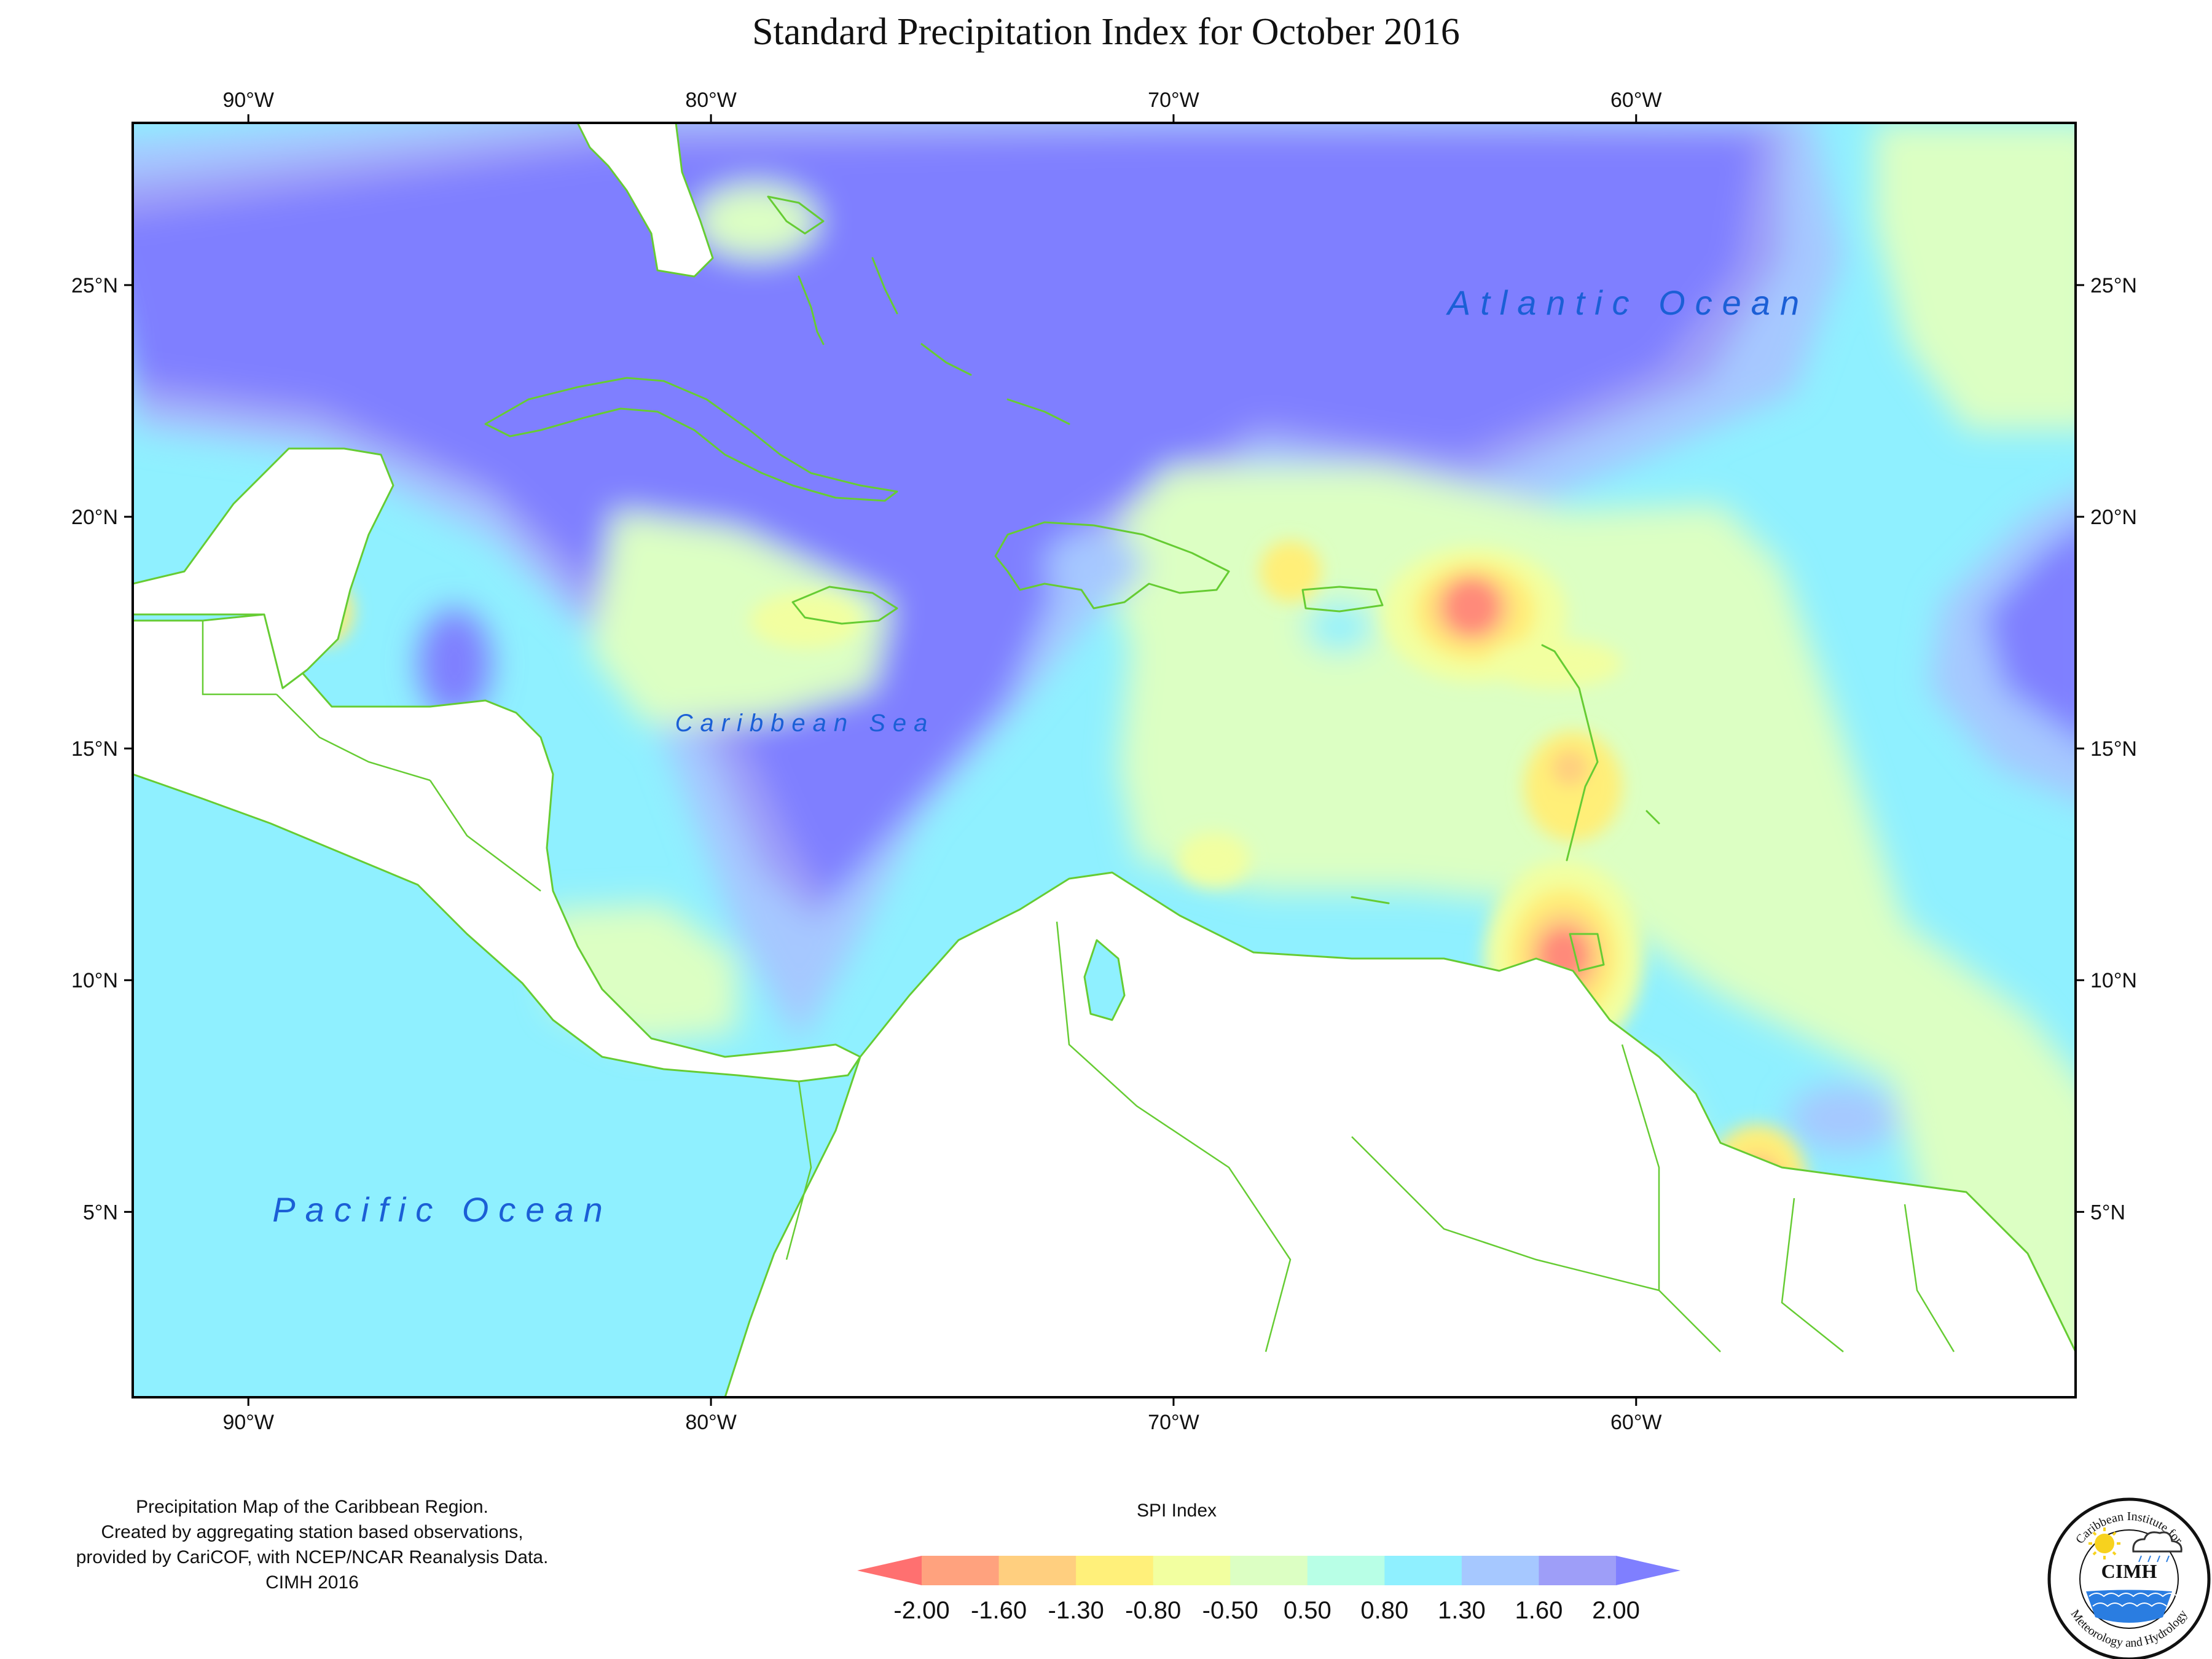  What do you see at coordinates (2129, 1571) in the screenshot?
I see `logo-center-text: CIMH` at bounding box center [2129, 1571].